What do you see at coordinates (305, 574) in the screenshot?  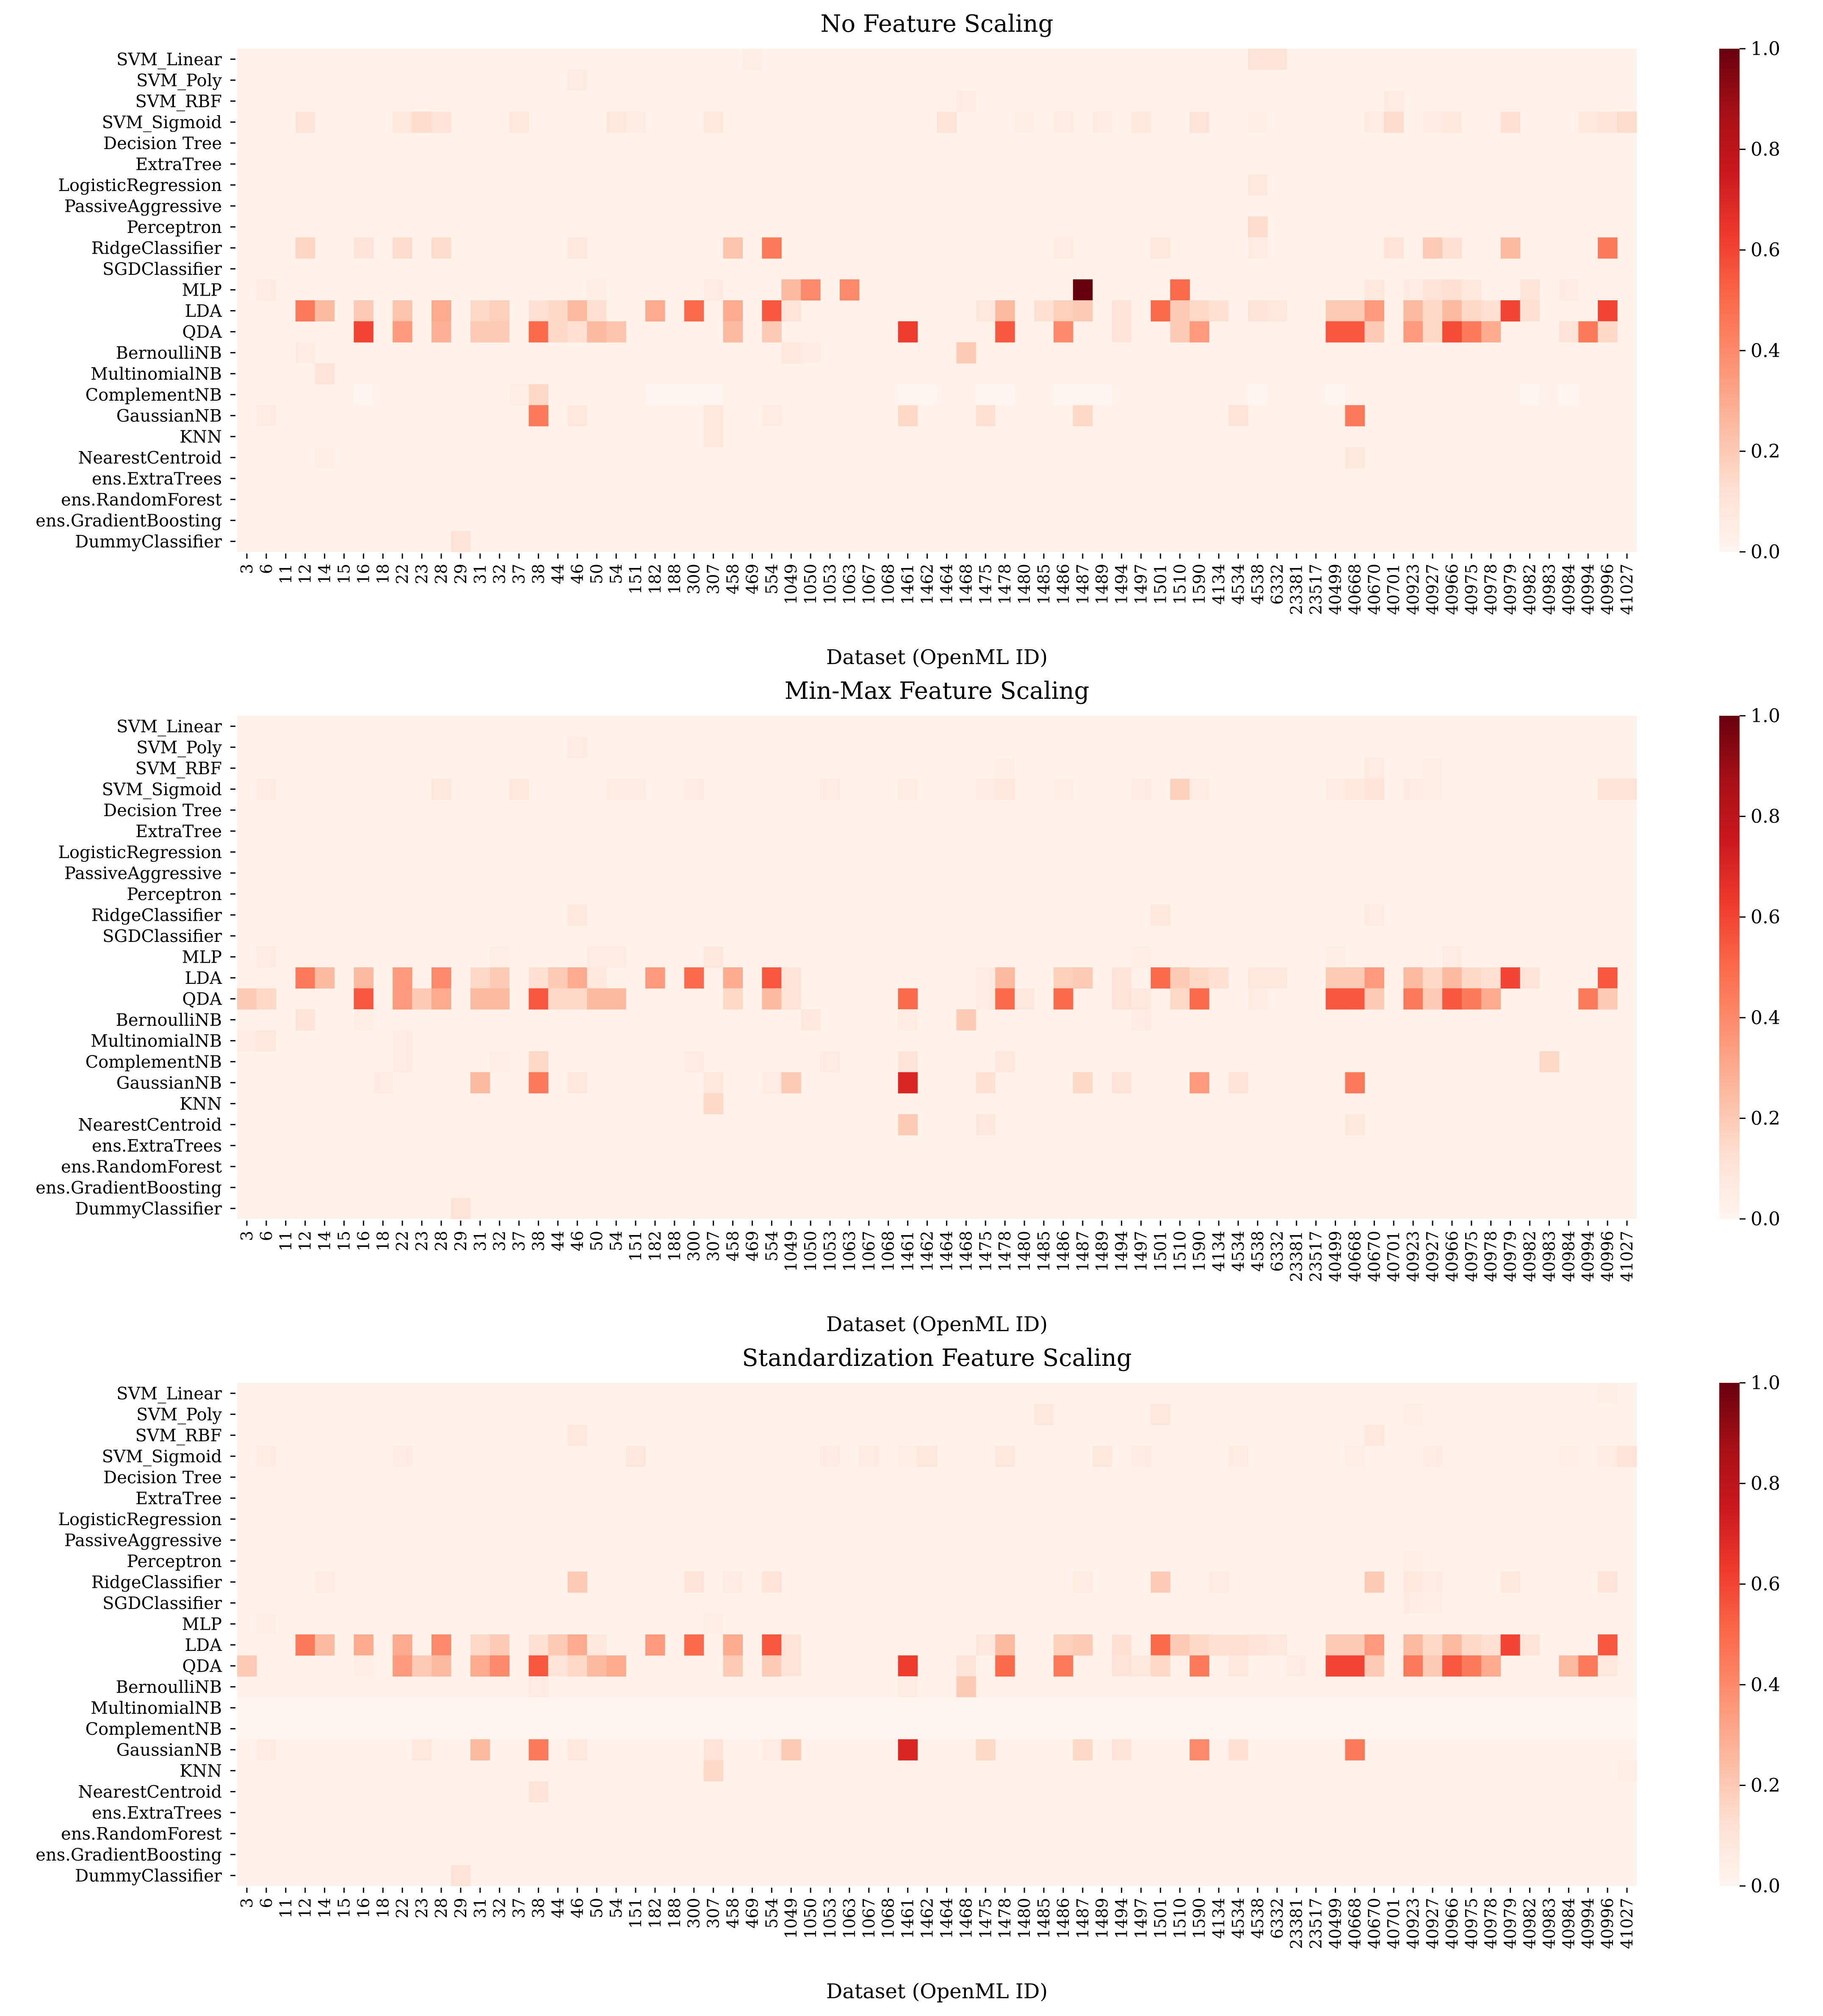 I see `x-tick-label: 12` at bounding box center [305, 574].